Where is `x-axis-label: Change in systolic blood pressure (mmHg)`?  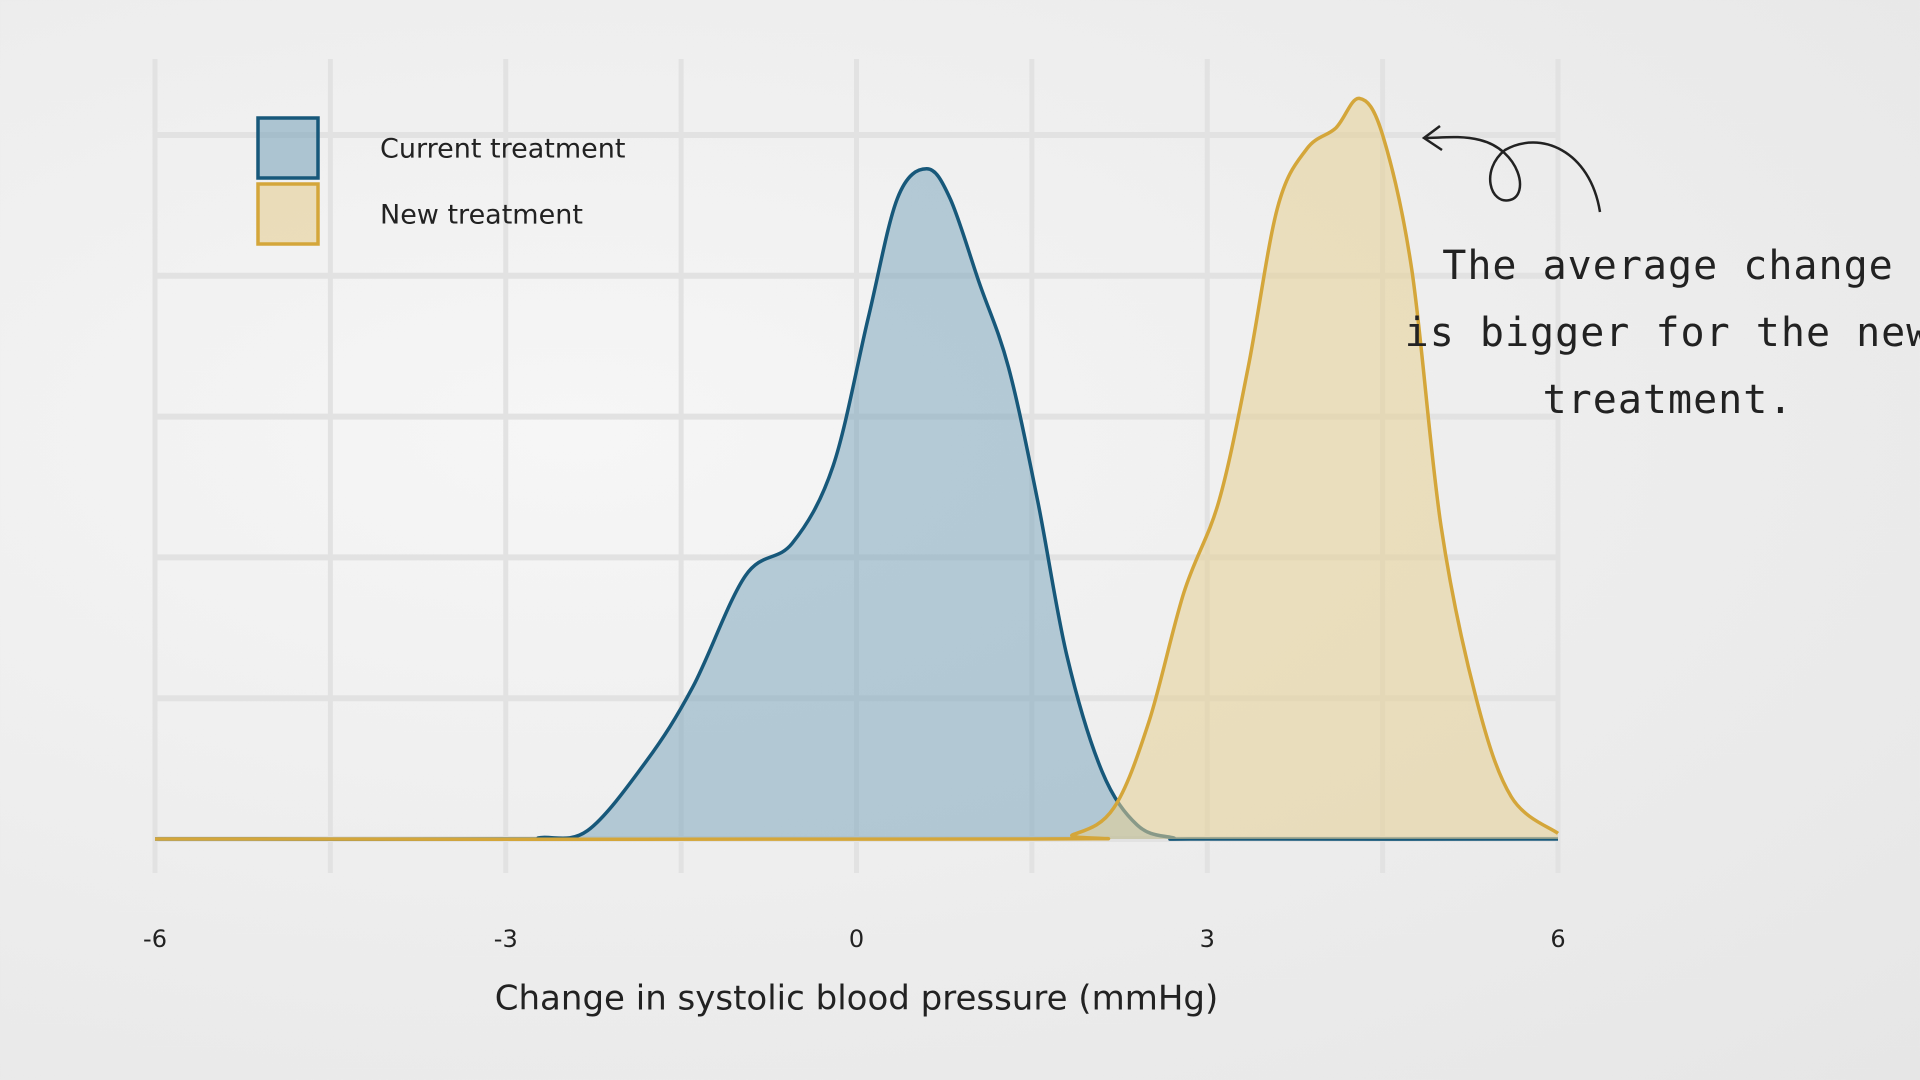 x-axis-label: Change in systolic blood pressure (mmHg) is located at coordinates (856, 999).